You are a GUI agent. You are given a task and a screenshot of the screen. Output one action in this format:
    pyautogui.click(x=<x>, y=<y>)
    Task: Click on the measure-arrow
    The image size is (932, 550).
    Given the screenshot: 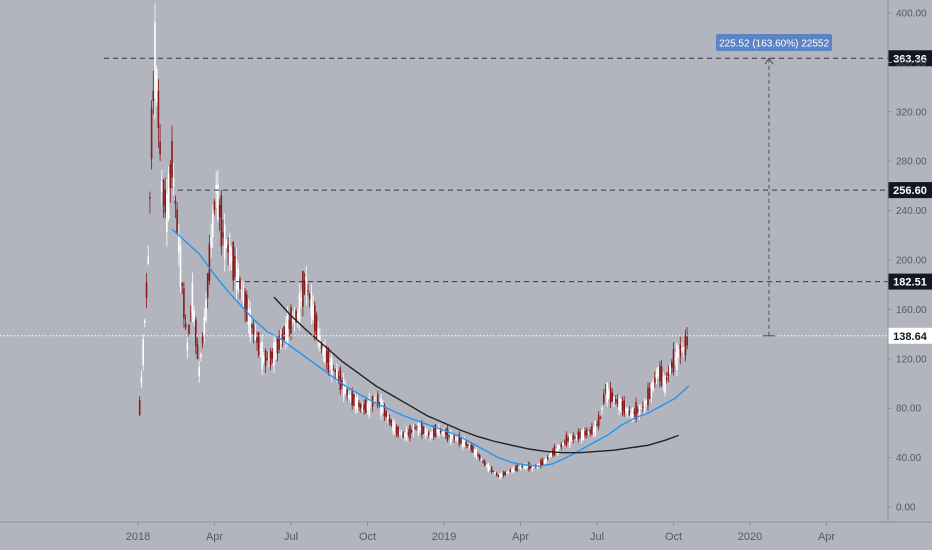 What is the action you would take?
    pyautogui.click(x=769, y=61)
    